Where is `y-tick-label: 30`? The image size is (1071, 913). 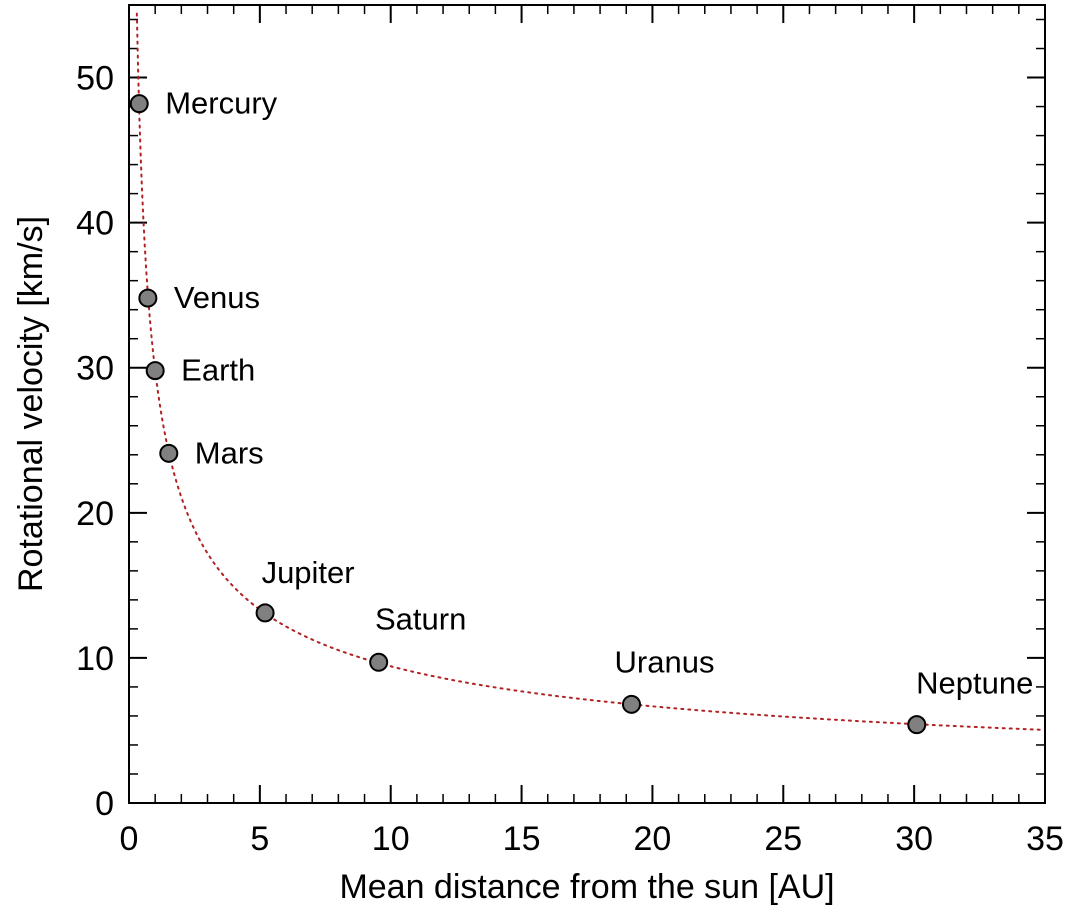
y-tick-label: 30 is located at coordinates (95, 369).